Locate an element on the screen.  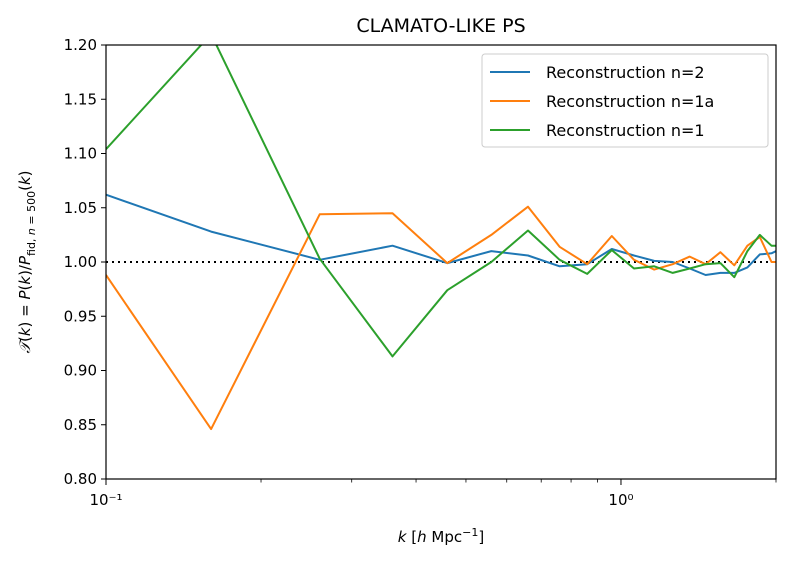
y-tick-label: 1.10 is located at coordinates (80, 154).